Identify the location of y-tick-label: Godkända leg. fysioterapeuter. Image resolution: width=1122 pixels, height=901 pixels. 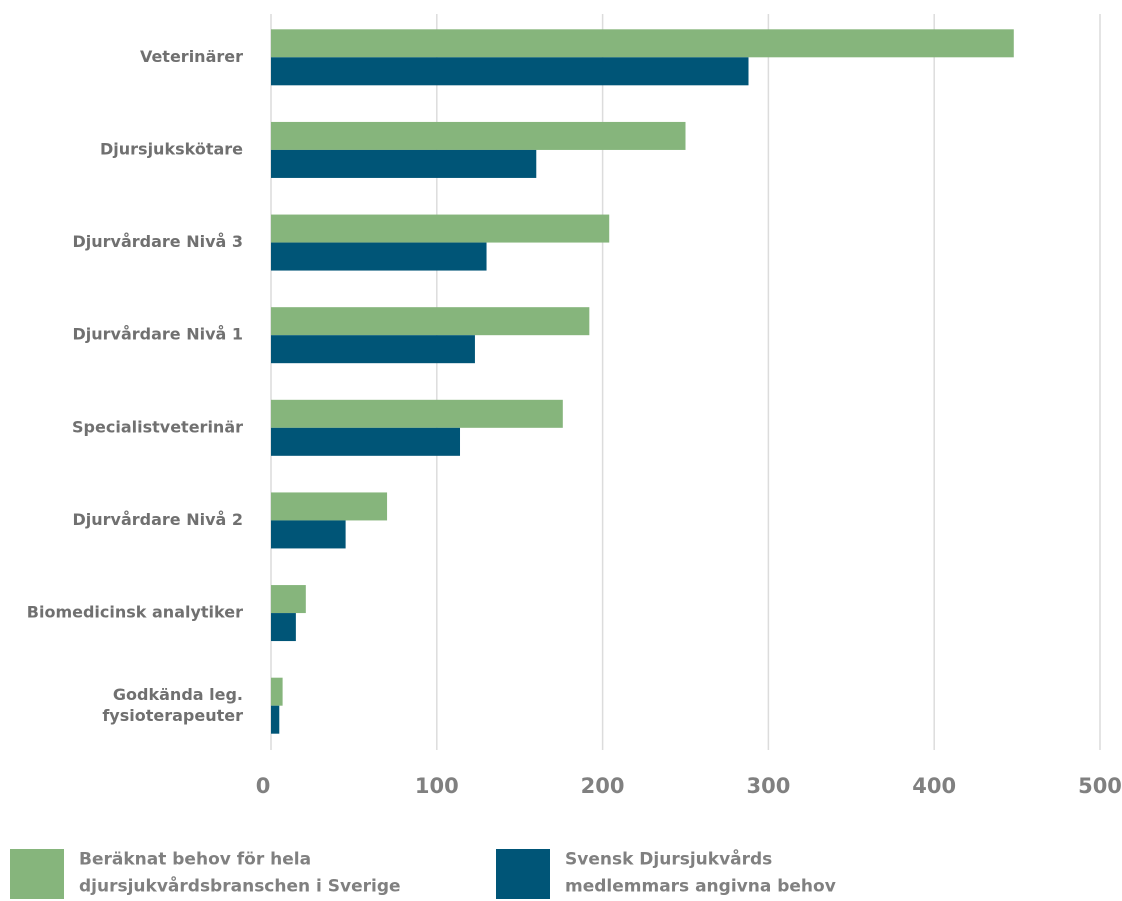
(172, 705).